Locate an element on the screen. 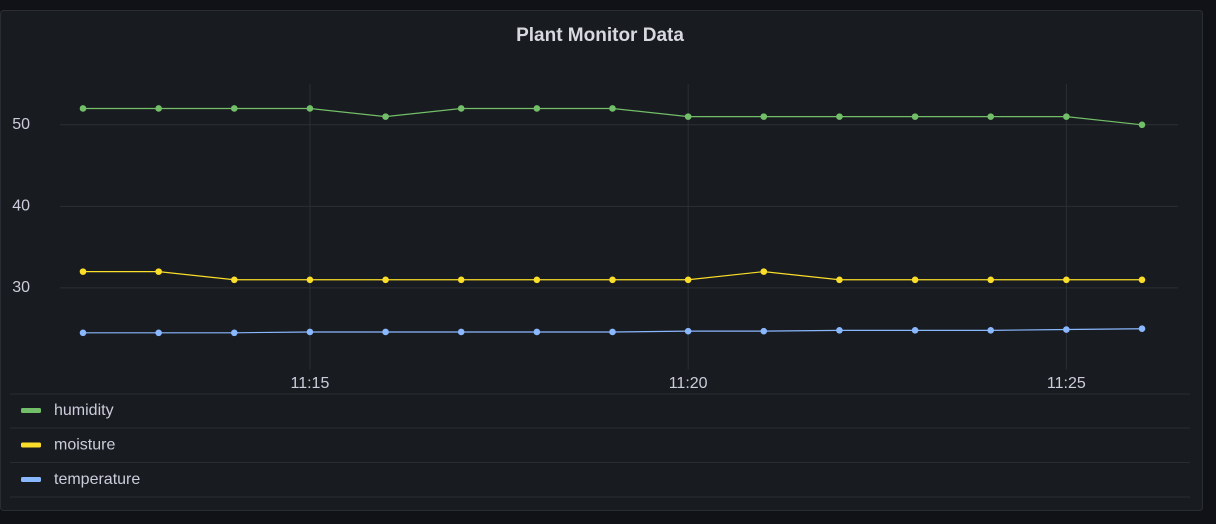 This screenshot has height=524, width=1216. x-tick-label: 11:15 is located at coordinates (309, 383).